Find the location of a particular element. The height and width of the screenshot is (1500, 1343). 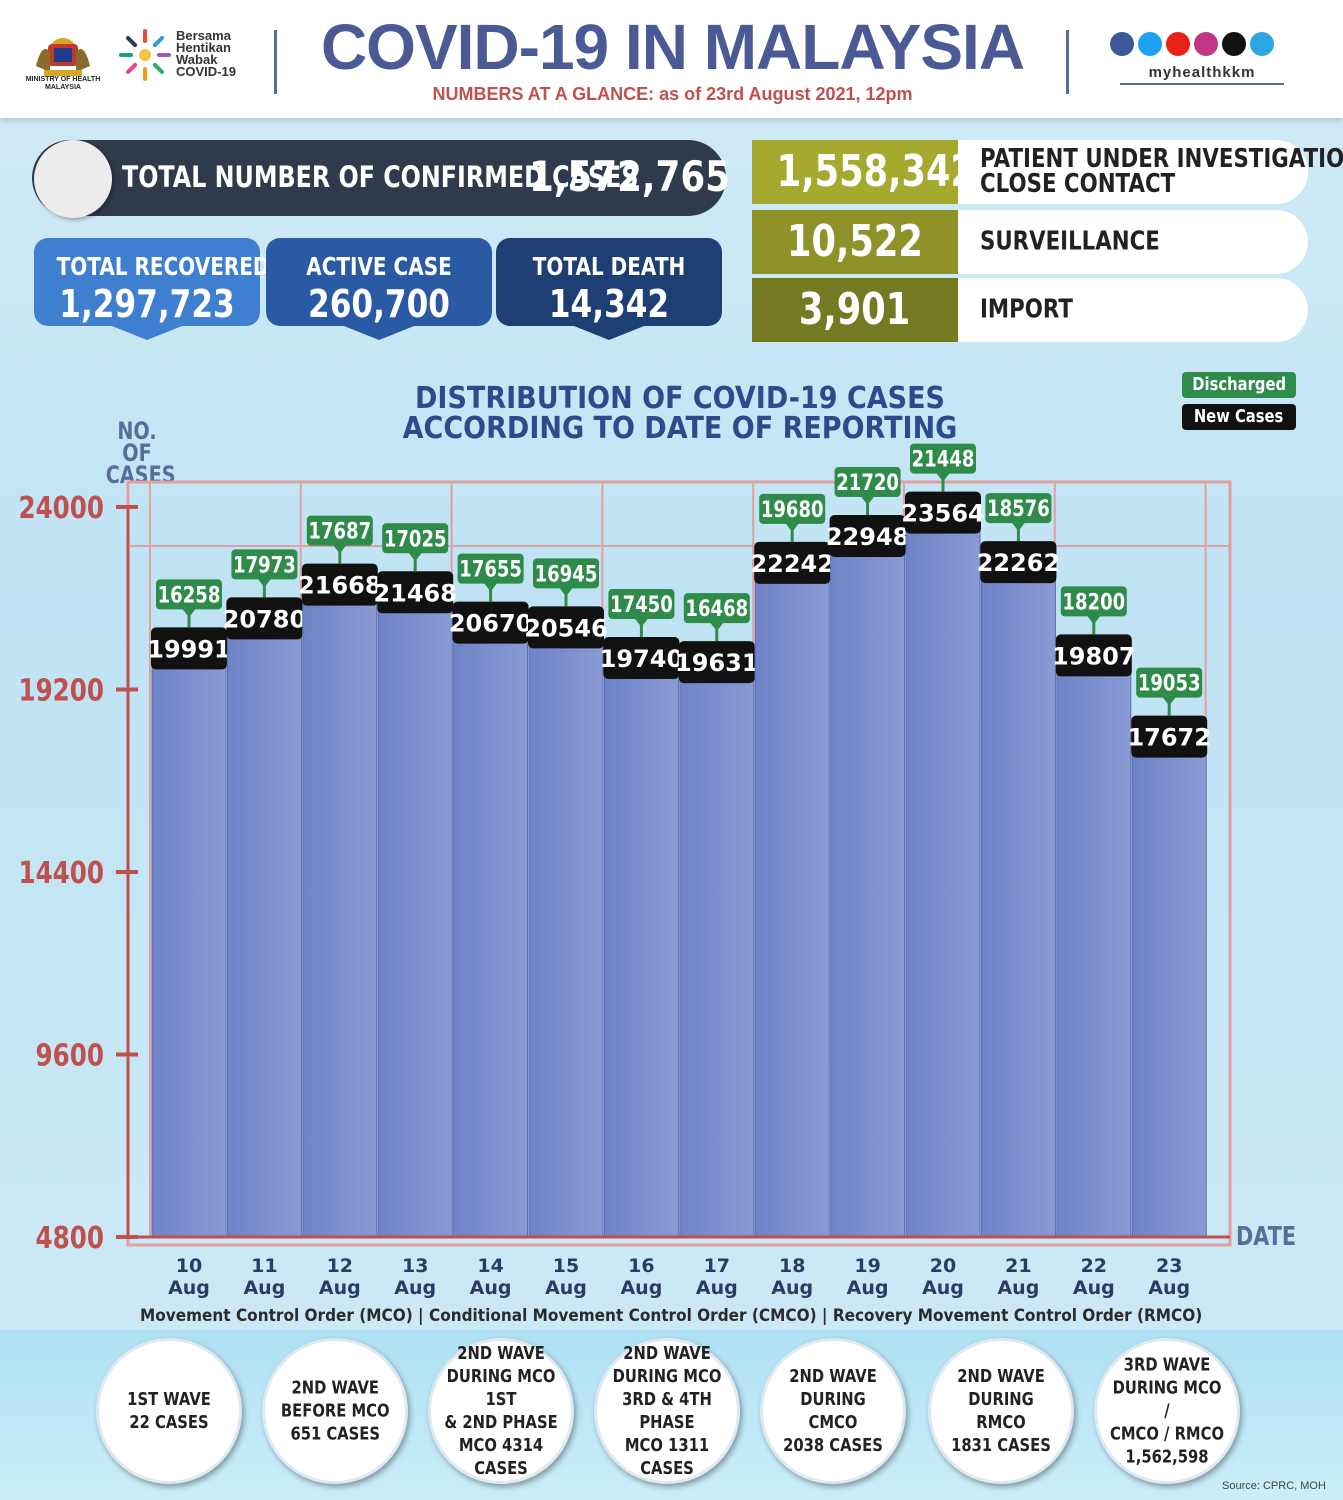

import-value: 3,901 is located at coordinates (855, 309).